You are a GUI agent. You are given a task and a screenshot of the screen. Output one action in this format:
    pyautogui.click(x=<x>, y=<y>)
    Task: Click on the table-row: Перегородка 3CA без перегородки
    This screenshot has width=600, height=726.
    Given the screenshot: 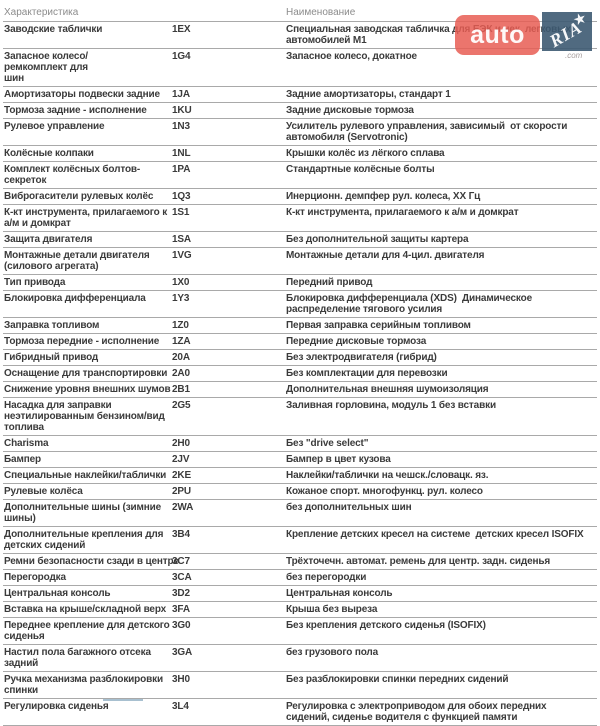 What is the action you would take?
    pyautogui.click(x=300, y=577)
    